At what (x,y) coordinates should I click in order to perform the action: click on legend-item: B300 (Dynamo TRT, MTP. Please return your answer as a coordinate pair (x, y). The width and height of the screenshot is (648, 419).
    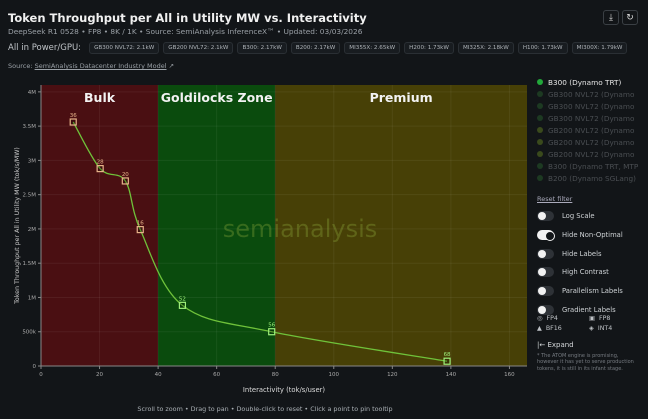
    Looking at the image, I should click on (592, 166).